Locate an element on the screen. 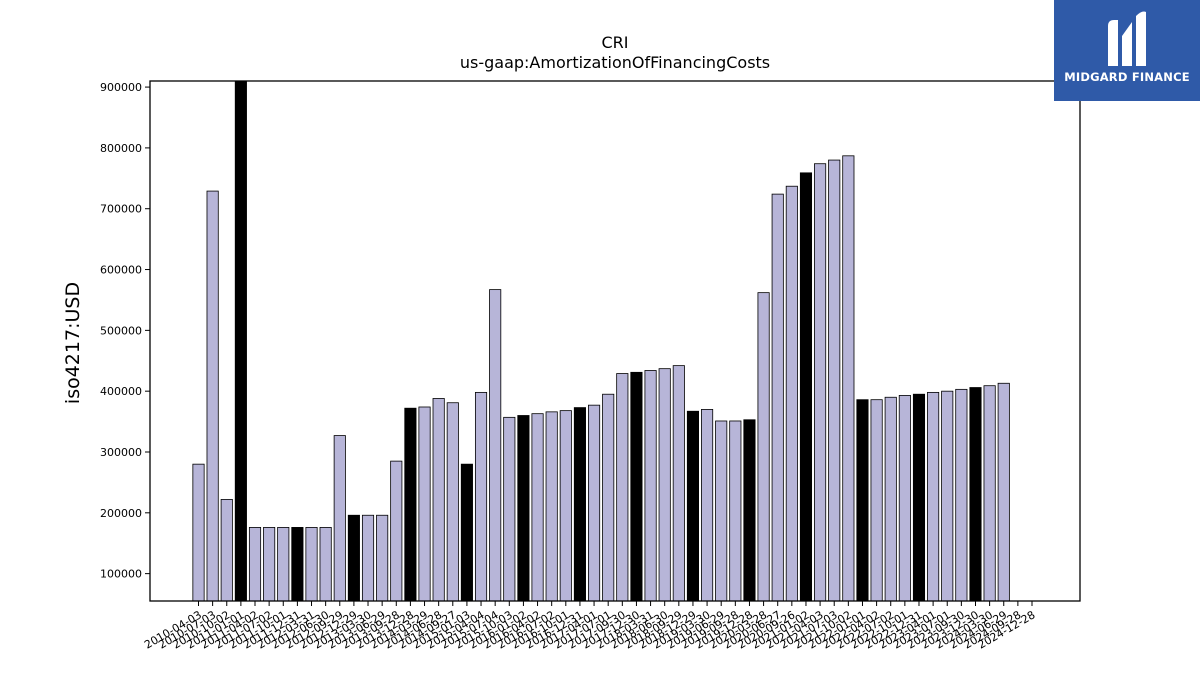 This screenshot has width=1200, height=675. brand-logo: MIDGARD FINANCE is located at coordinates (1127, 50).